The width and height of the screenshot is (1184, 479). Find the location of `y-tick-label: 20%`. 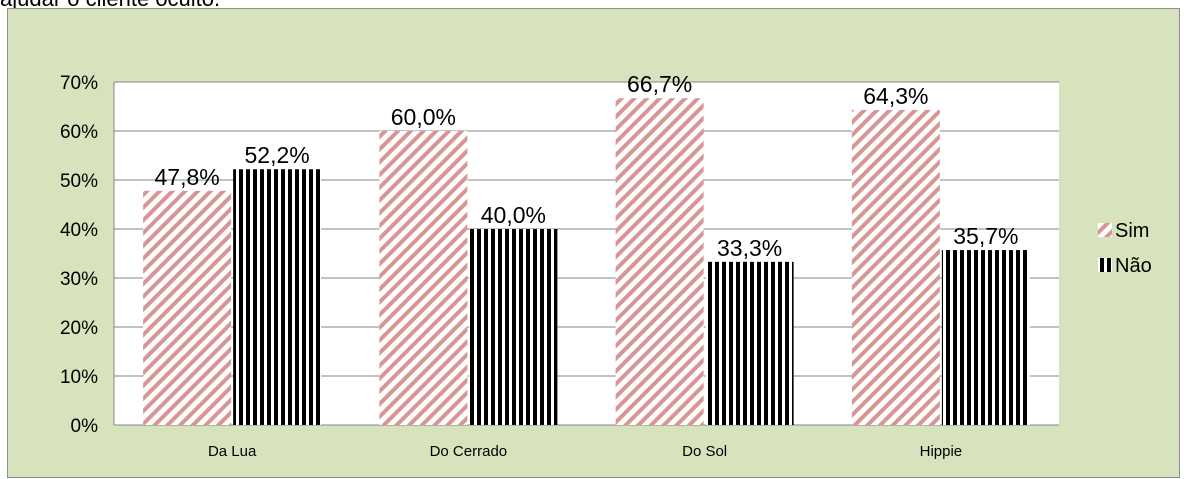

y-tick-label: 20% is located at coordinates (79, 328).